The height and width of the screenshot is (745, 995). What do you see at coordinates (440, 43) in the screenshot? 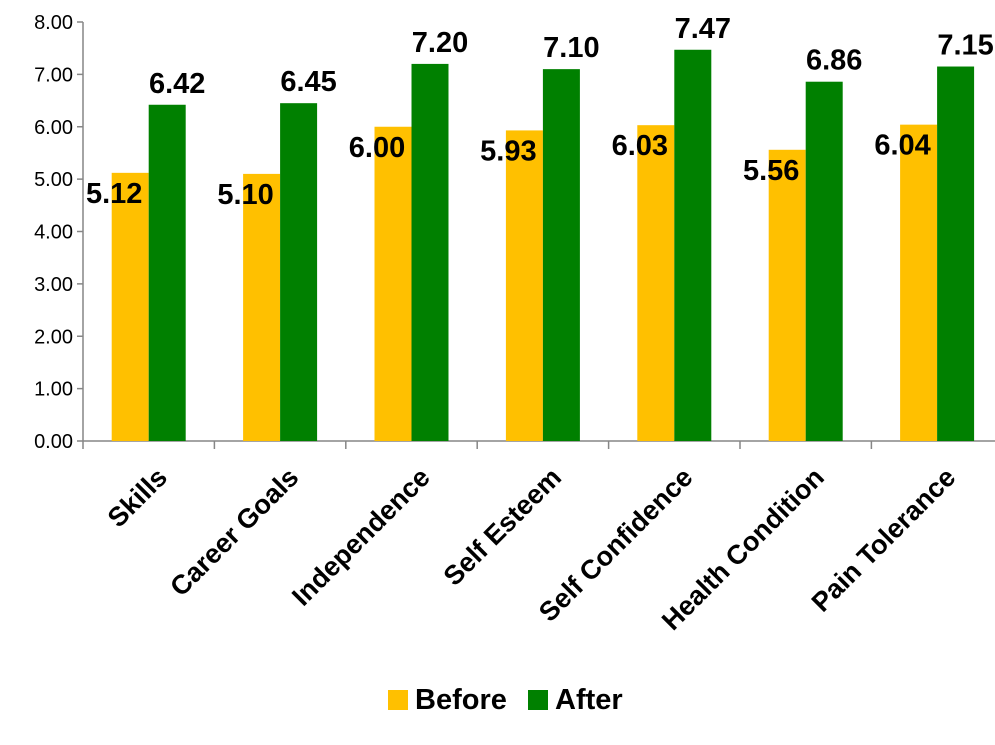
I see `data-label-after: 7.20` at bounding box center [440, 43].